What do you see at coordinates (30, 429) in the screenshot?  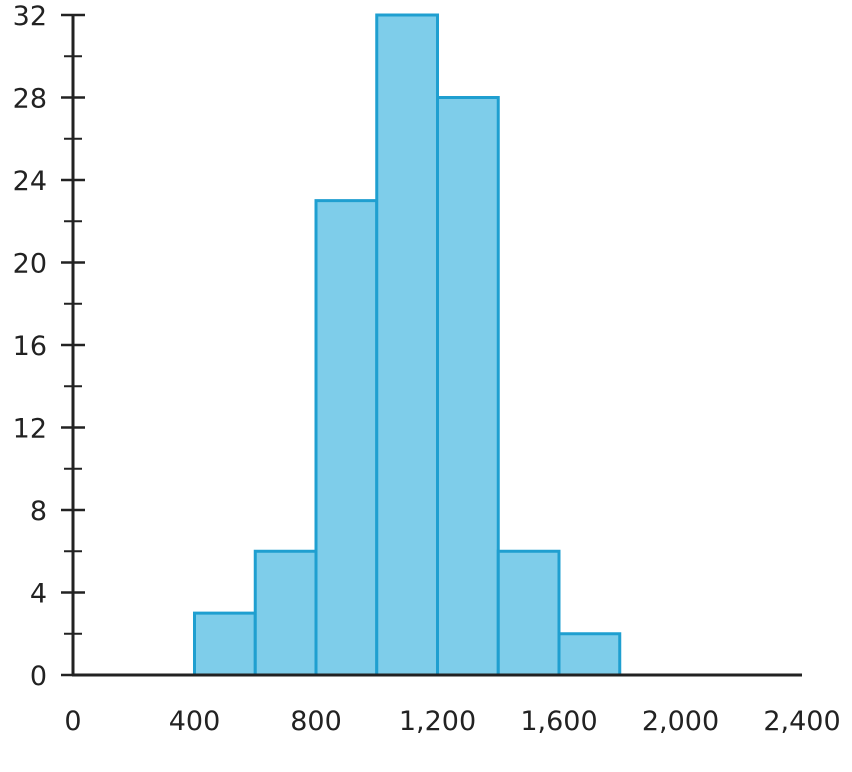 I see `y-tick-label: 12` at bounding box center [30, 429].